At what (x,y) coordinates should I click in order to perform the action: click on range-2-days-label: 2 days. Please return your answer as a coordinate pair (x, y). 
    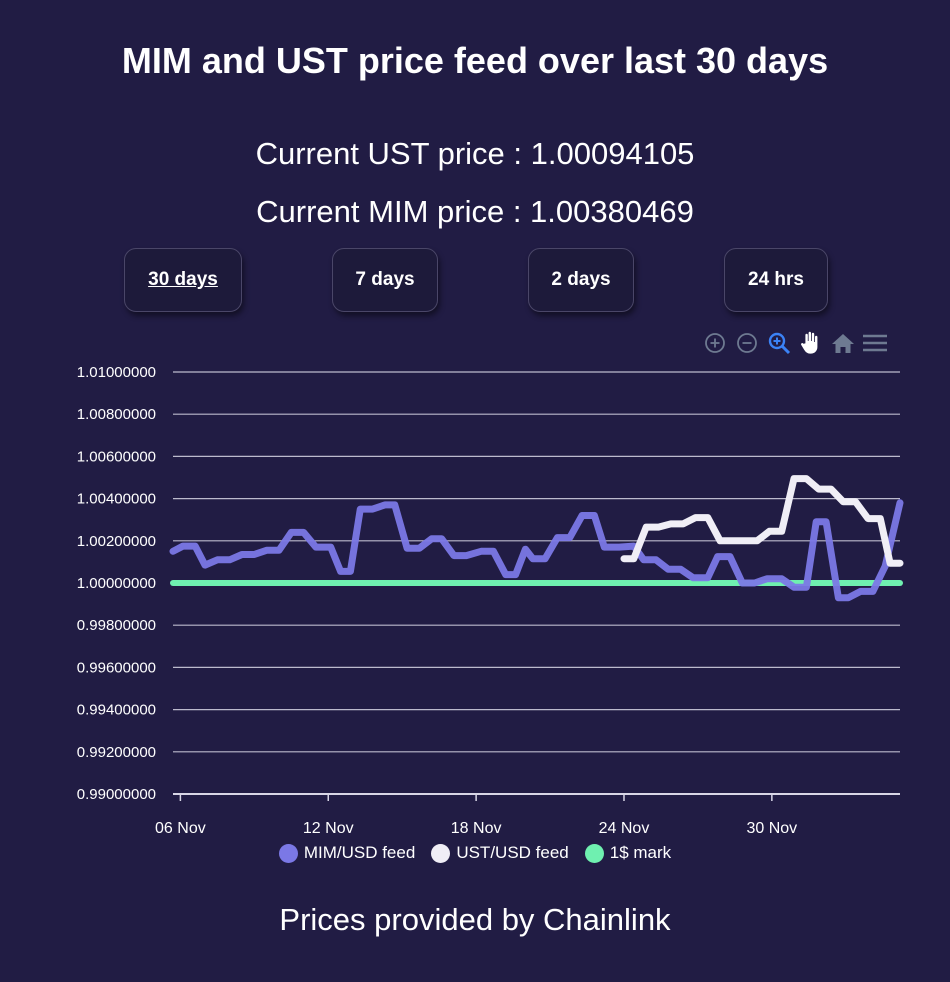
    Looking at the image, I should click on (581, 279).